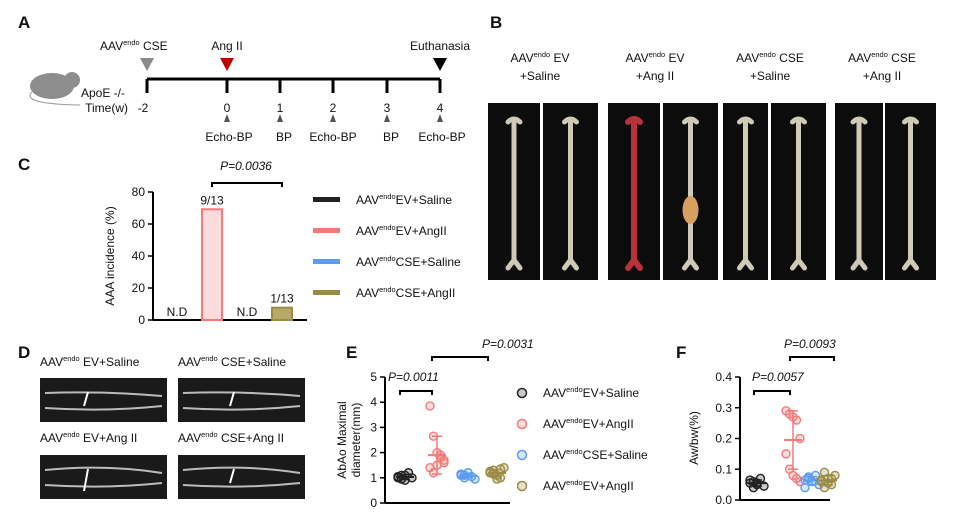 Image resolution: width=967 pixels, height=526 pixels. What do you see at coordinates (723, 500) in the screenshot?
I see `f-y-tick-label: 0.0` at bounding box center [723, 500].